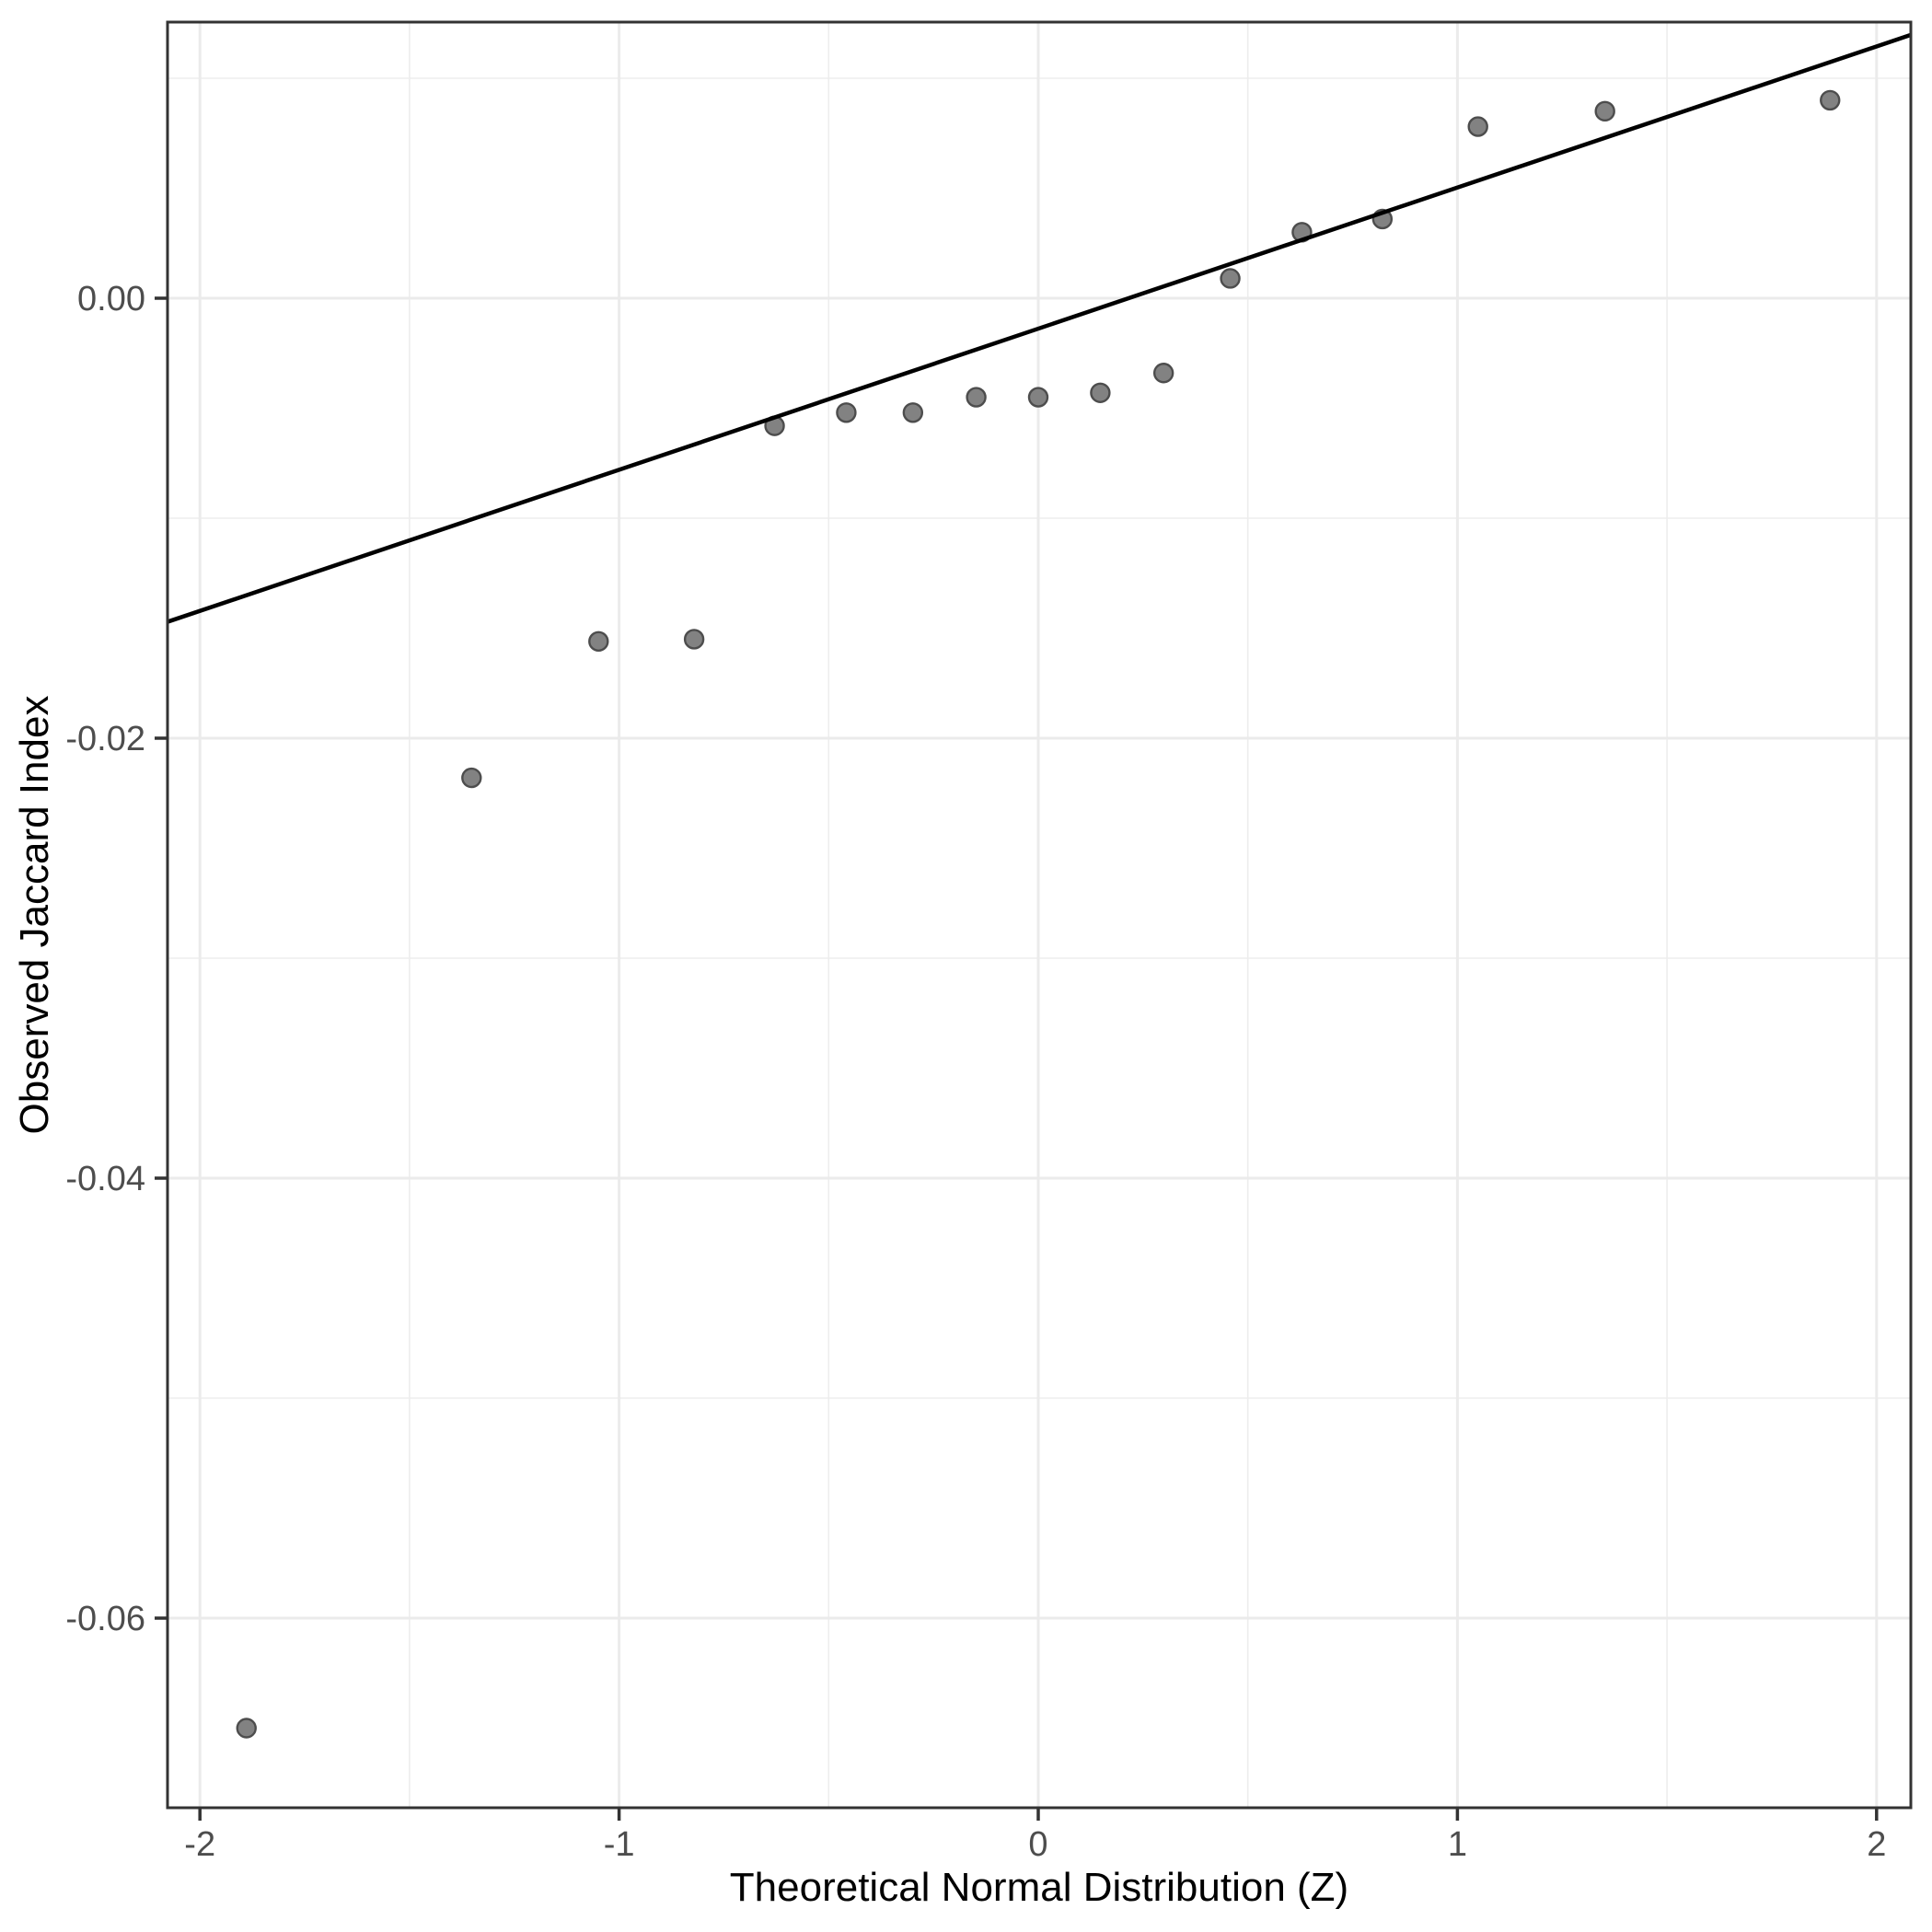 The height and width of the screenshot is (1932, 1932). Describe the element at coordinates (105, 1179) in the screenshot. I see `y-tick-label: -0.04` at that location.